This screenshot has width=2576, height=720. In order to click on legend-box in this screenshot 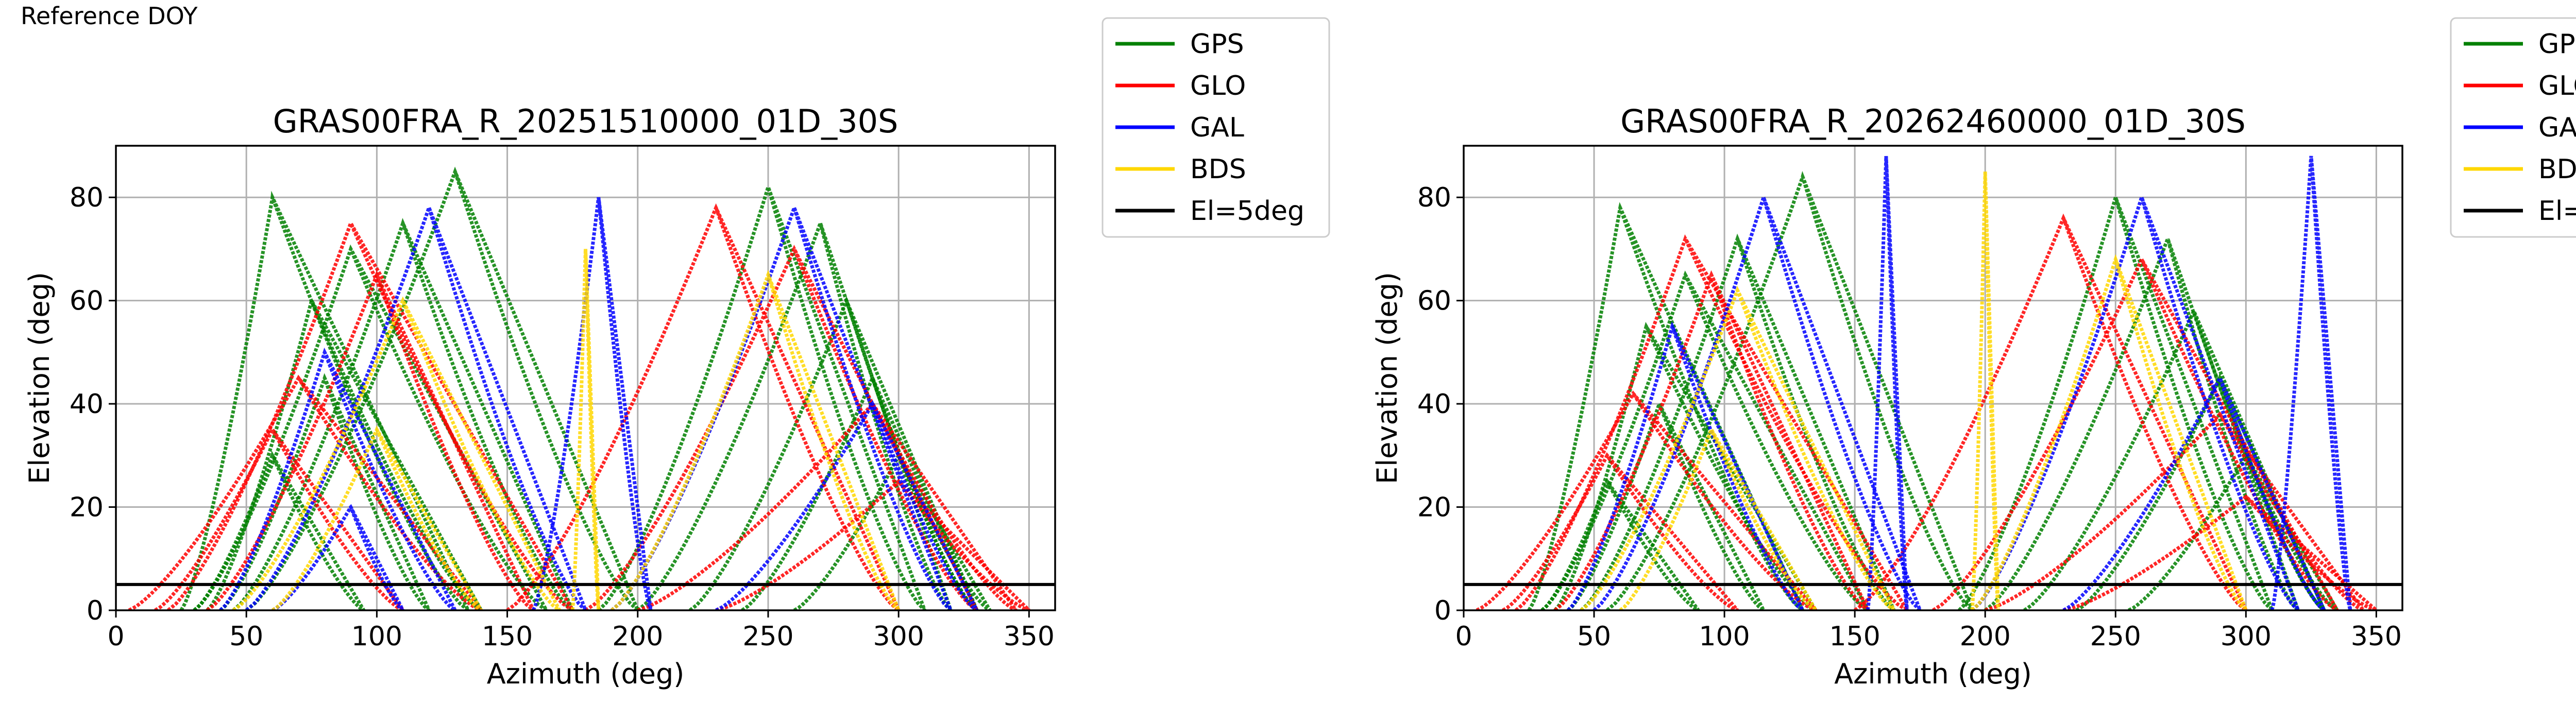, I will do `click(1215, 127)`.